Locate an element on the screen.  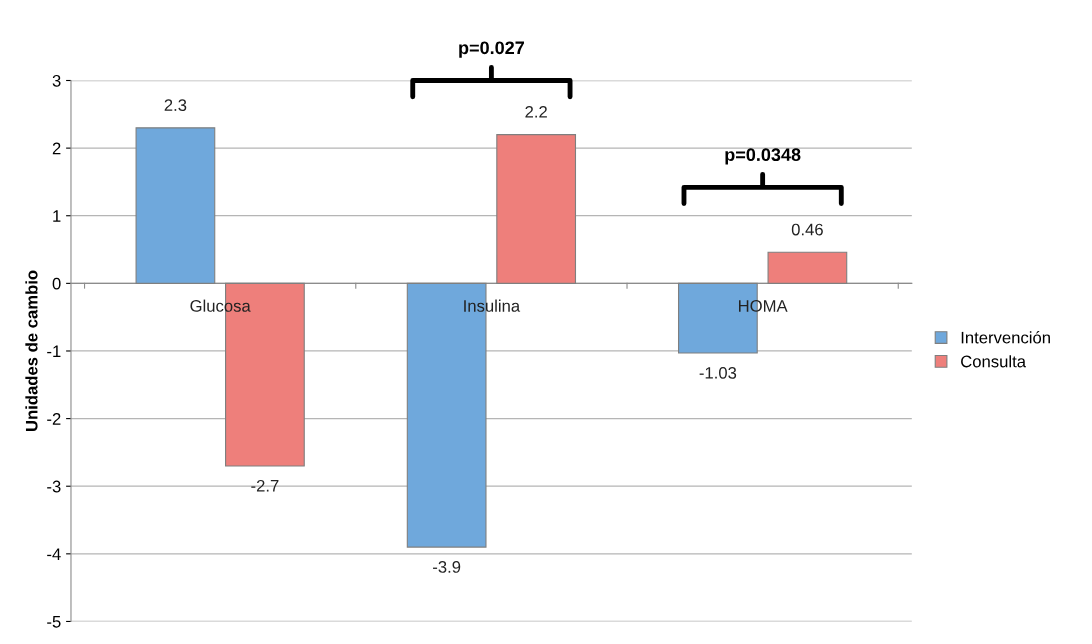
y-tick-label: 1 is located at coordinates (57, 216).